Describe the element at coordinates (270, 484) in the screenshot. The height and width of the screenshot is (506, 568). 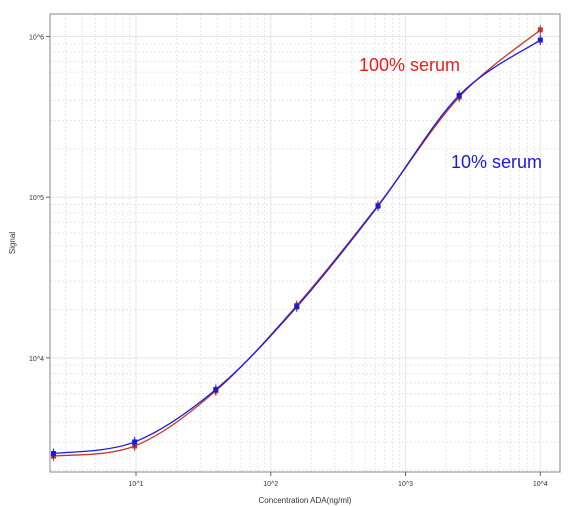
I see `x-tick-label: 10^2` at that location.